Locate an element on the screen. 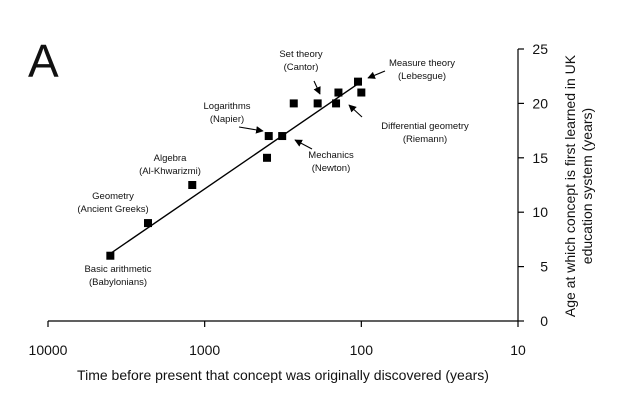 This screenshot has width=618, height=408. annotation-label: (Cantor) is located at coordinates (301, 67).